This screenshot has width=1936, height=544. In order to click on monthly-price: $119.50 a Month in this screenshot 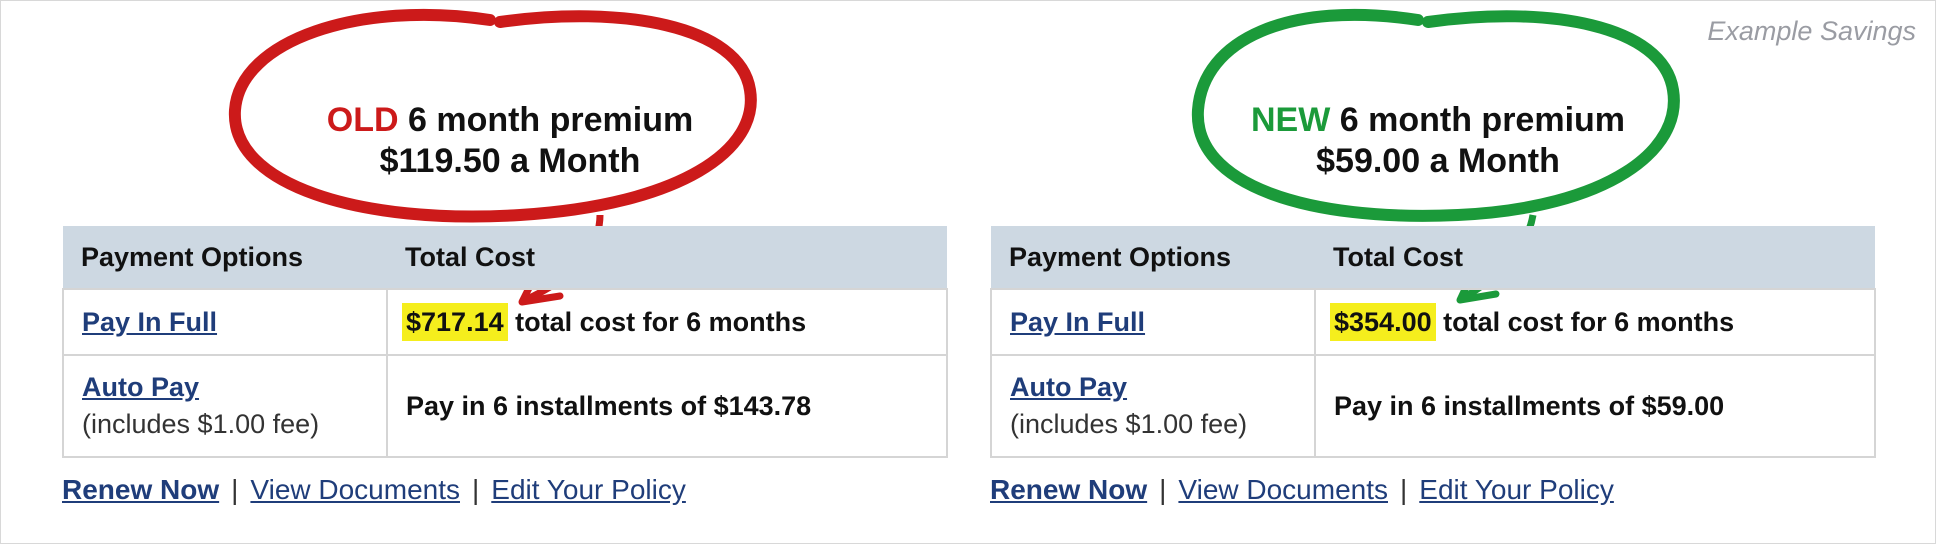, I will do `click(510, 161)`.